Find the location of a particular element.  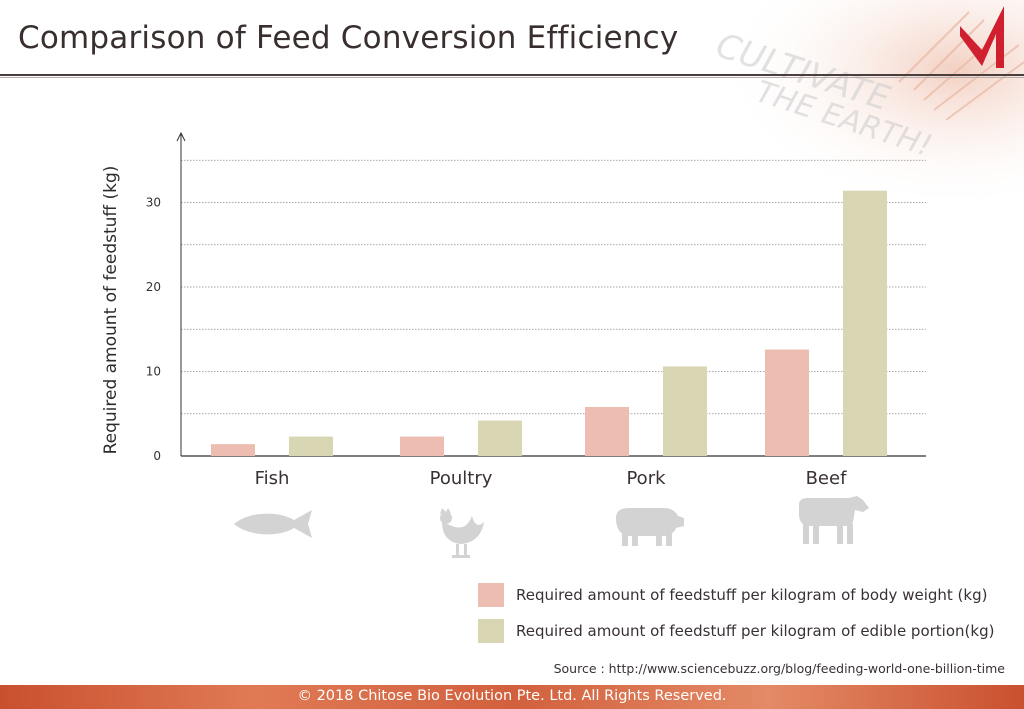

bar-pork-edible-portion is located at coordinates (685, 411).